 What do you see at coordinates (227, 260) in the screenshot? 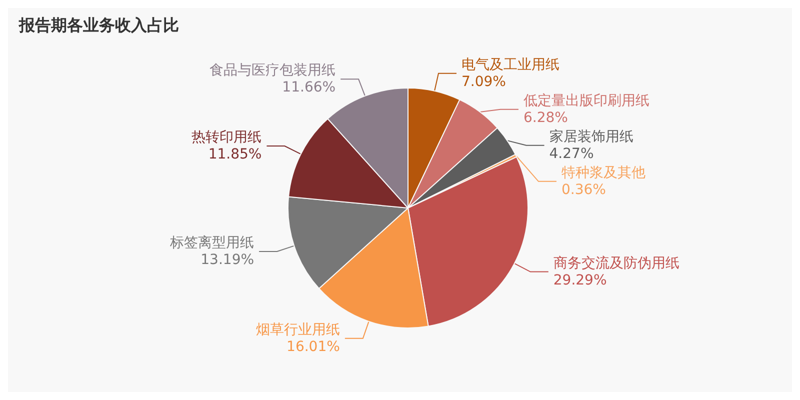
I see `data-label: 13.19%` at bounding box center [227, 260].